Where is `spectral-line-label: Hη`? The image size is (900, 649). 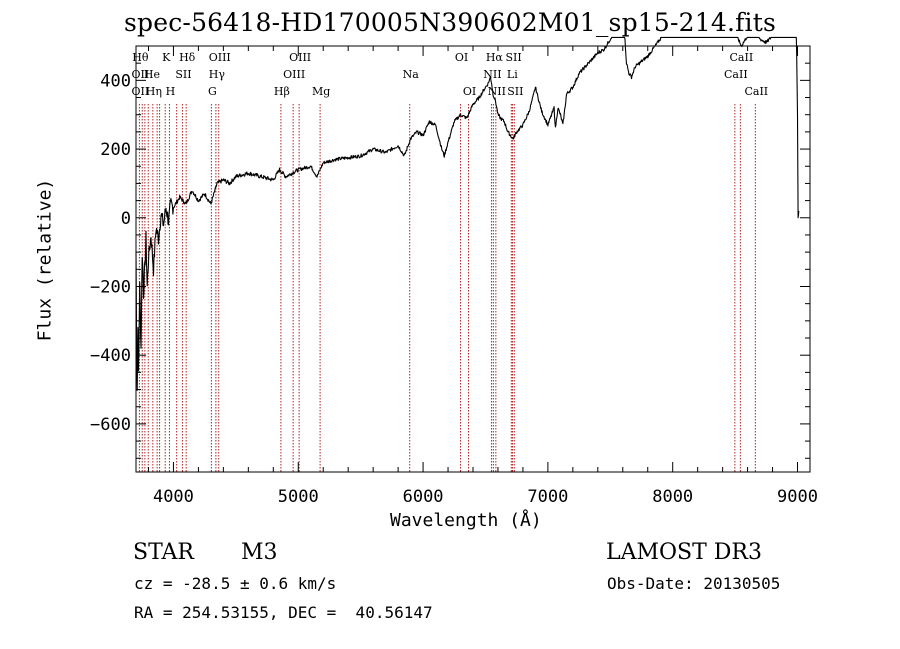
spectral-line-label: Hη is located at coordinates (154, 91).